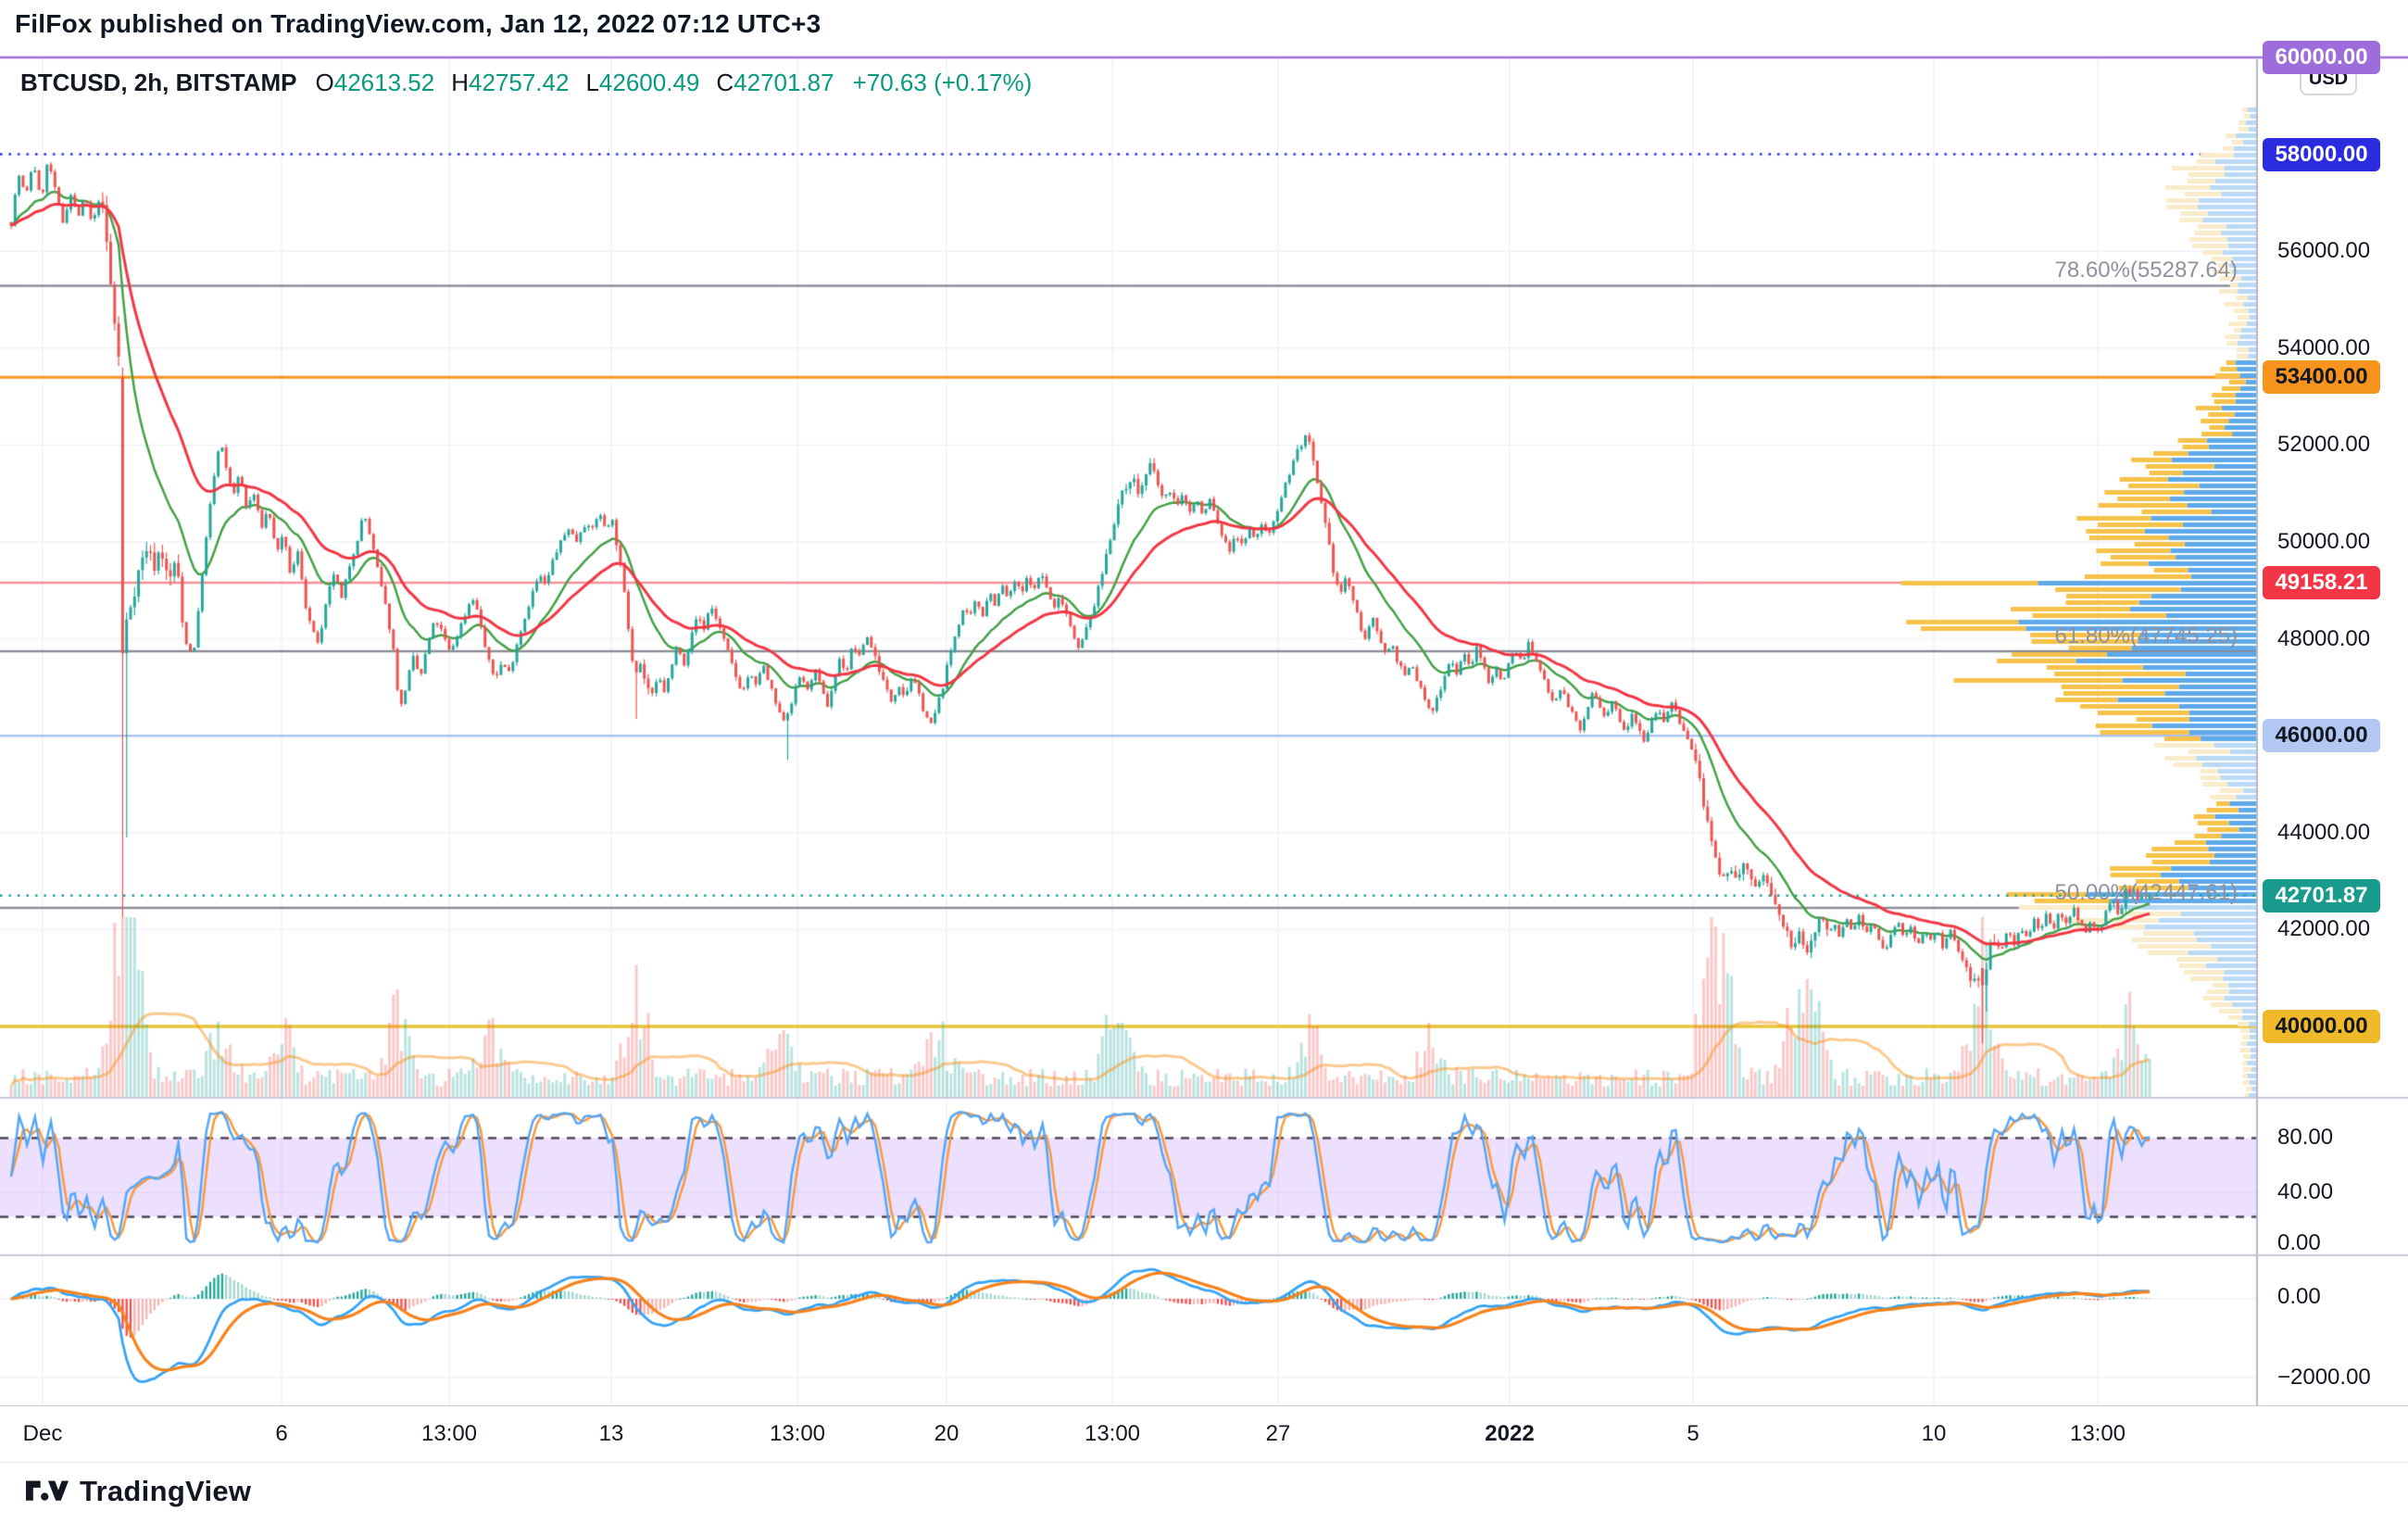 The width and height of the screenshot is (2408, 1523). I want to click on ohlc-values: O42613.52 H42757.42 L42600.49 C42701.87, so click(583, 83).